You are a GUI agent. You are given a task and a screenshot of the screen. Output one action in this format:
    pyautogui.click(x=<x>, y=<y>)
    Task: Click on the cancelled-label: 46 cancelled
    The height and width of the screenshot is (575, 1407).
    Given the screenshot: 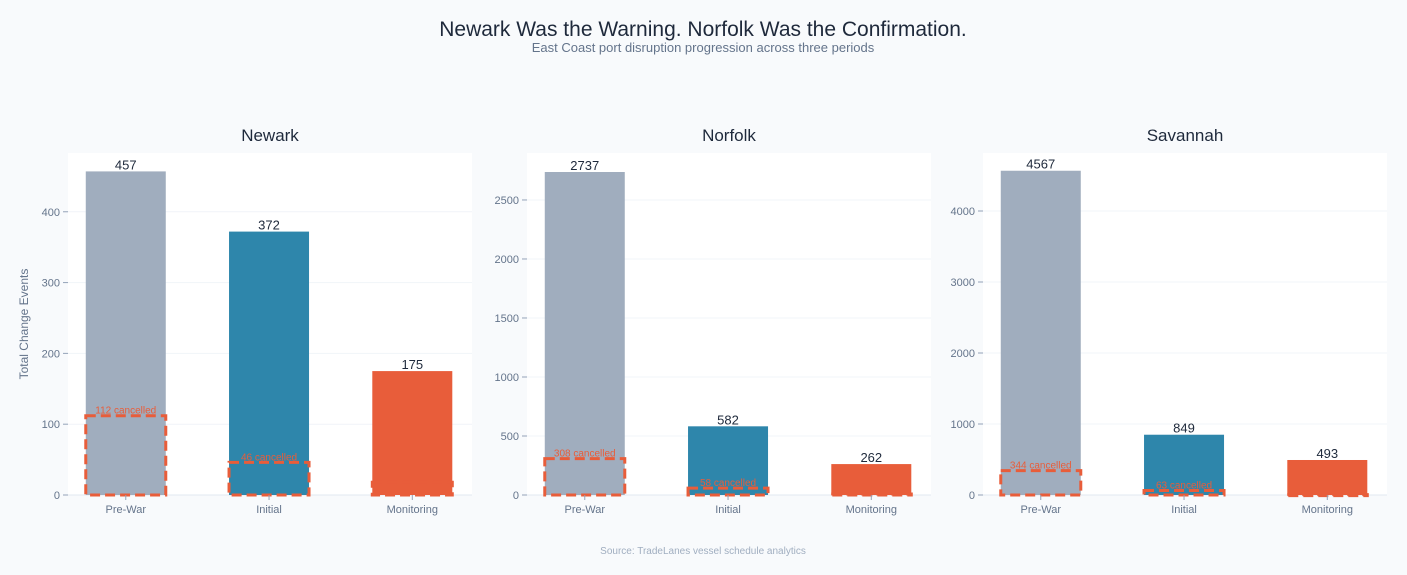 What is the action you would take?
    pyautogui.click(x=269, y=457)
    